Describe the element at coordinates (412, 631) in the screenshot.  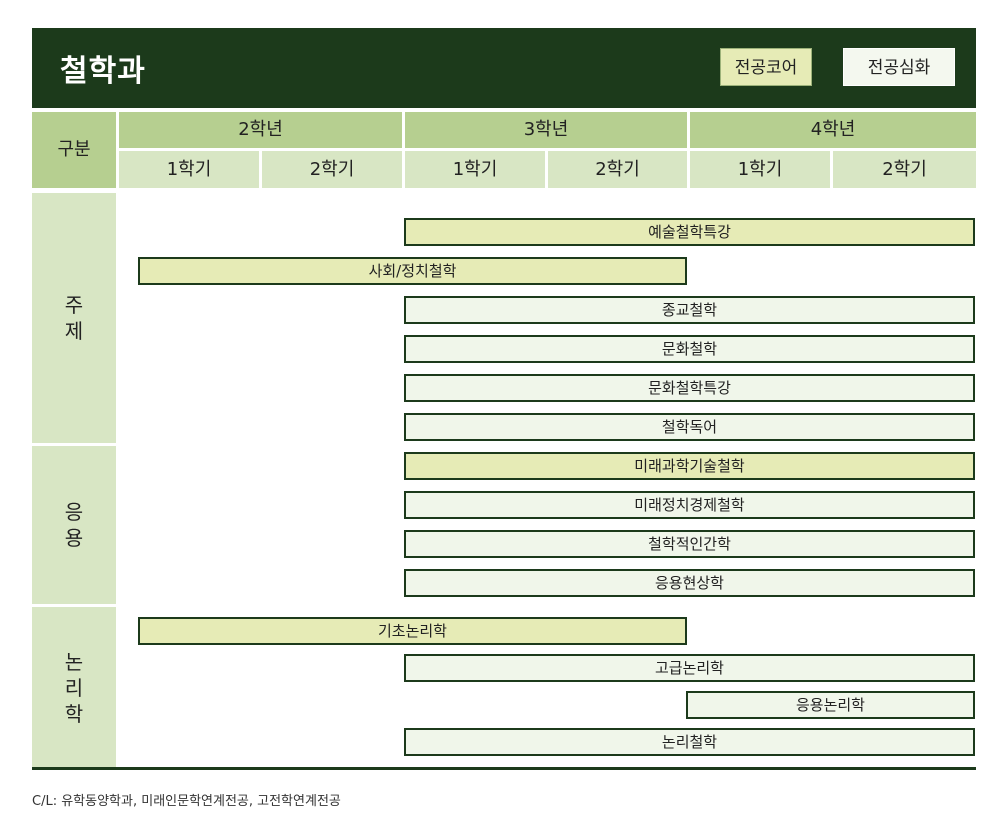
I see `course-bar: 기초논리학` at that location.